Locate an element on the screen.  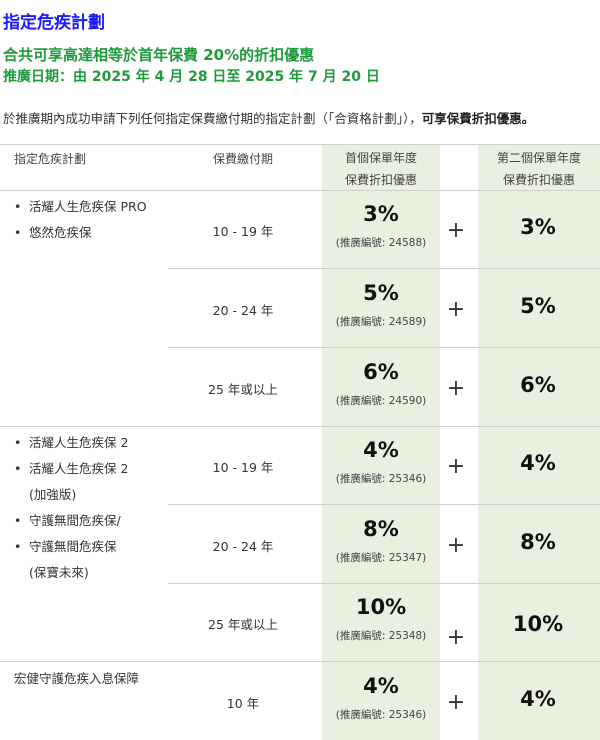
plan-name: 宏健守護危疾入息保障 is located at coordinates (76, 679).